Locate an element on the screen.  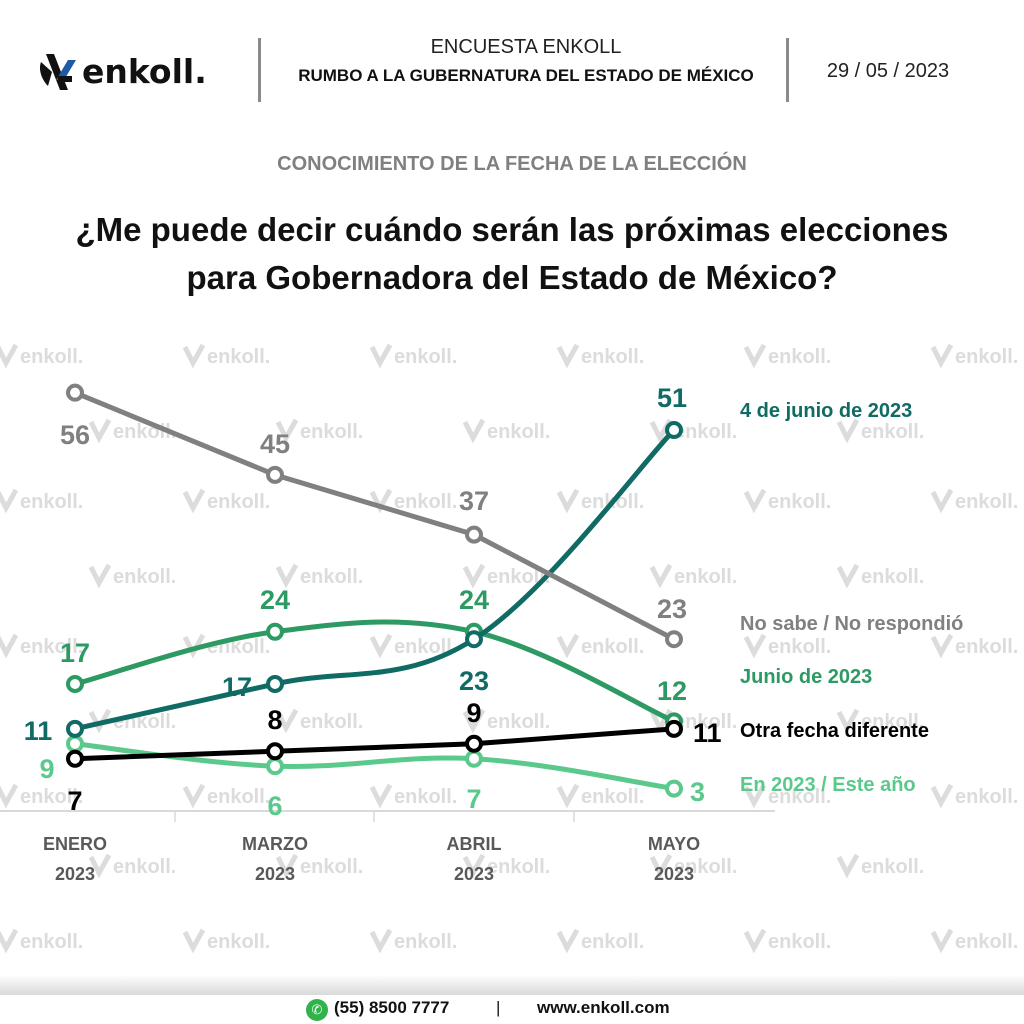
footer-website: www.enkoll.com is located at coordinates (603, 1007).